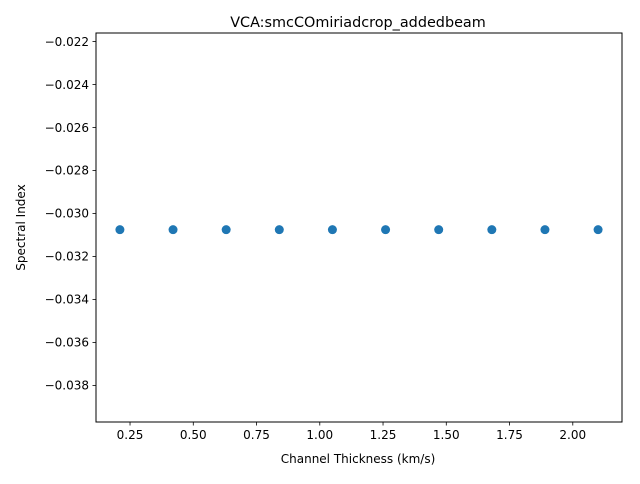 Image resolution: width=640 pixels, height=484 pixels. What do you see at coordinates (383, 435) in the screenshot?
I see `x-tick-label: 1.25` at bounding box center [383, 435].